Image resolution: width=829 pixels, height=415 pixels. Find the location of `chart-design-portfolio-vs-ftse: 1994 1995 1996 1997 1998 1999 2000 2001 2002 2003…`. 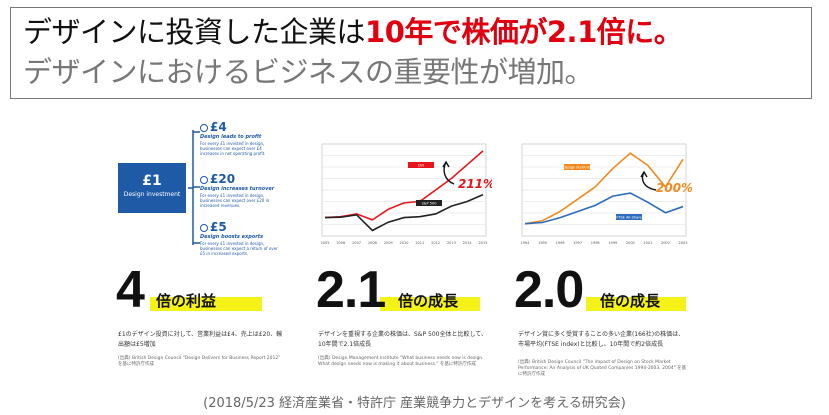

chart-design-portfolio-vs-ftse: 1994 1995 1996 1997 1998 1999 2000 2001 2002 2003… is located at coordinates (606, 194).